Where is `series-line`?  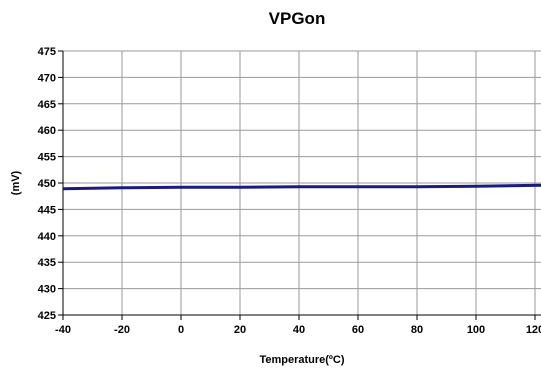 series-line is located at coordinates (301, 187).